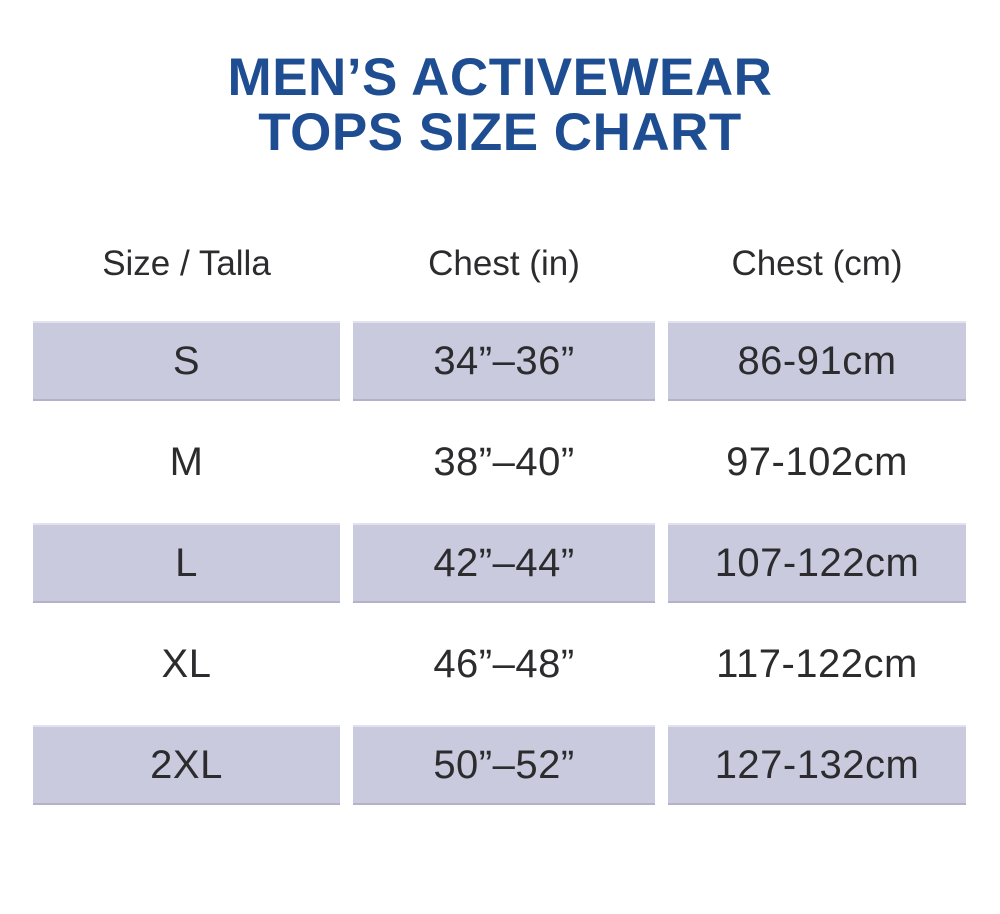 The image size is (1000, 914). Describe the element at coordinates (817, 563) in the screenshot. I see `chest-cm-cell: 107-122cm` at that location.